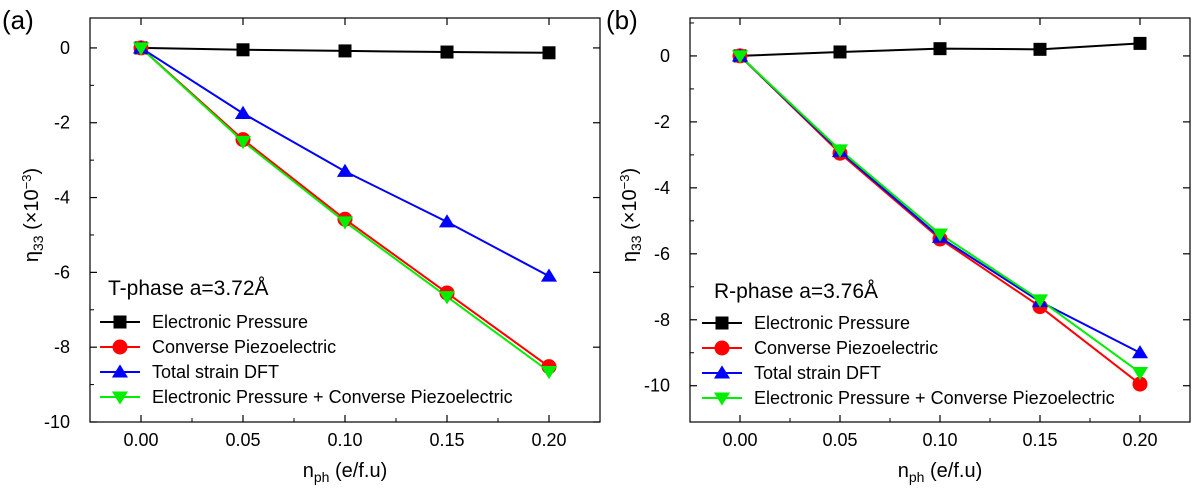 The height and width of the screenshot is (491, 1196). What do you see at coordinates (796, 291) in the screenshot?
I see `phase-annotation: R-phase a=3.76Å` at bounding box center [796, 291].